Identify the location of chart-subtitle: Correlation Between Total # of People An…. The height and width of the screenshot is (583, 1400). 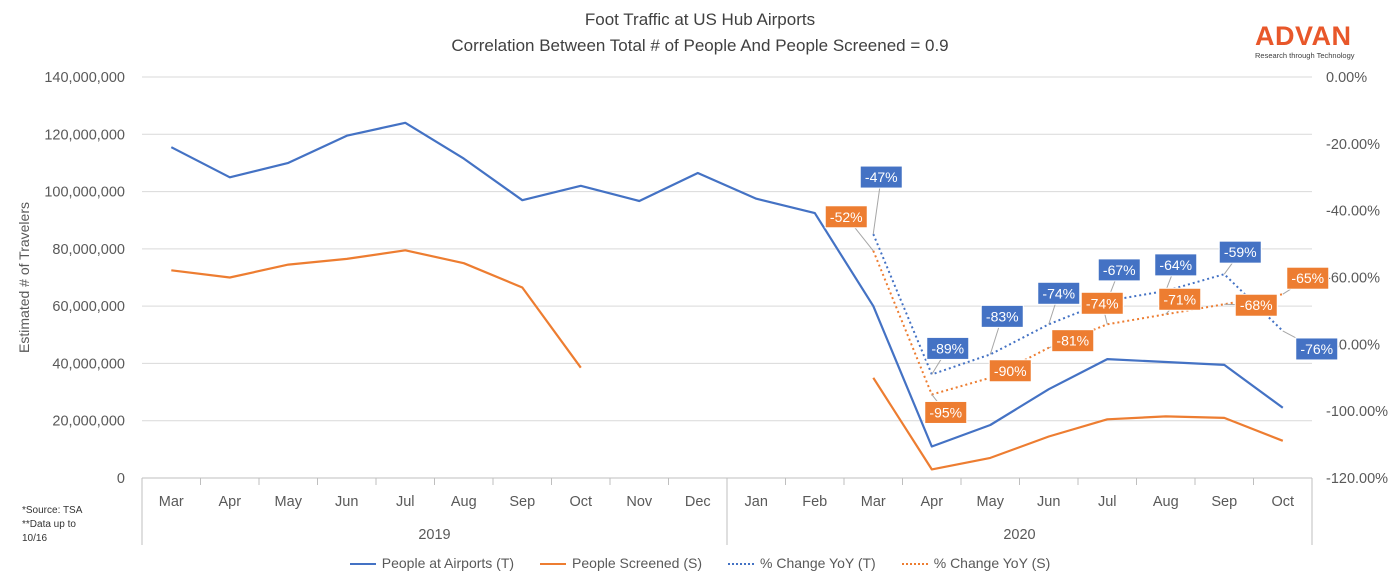
(700, 45).